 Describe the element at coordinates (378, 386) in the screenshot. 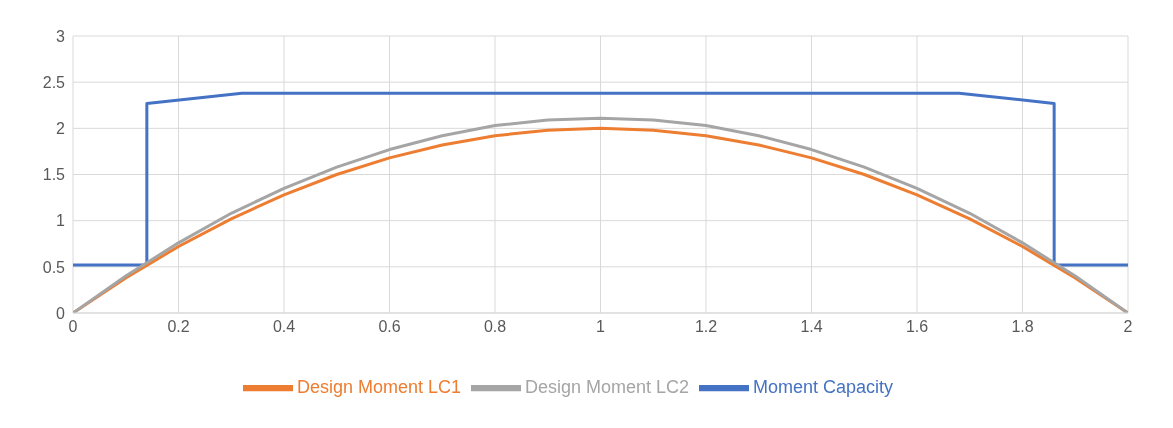

I see `legend-label: Design Moment LC1` at that location.